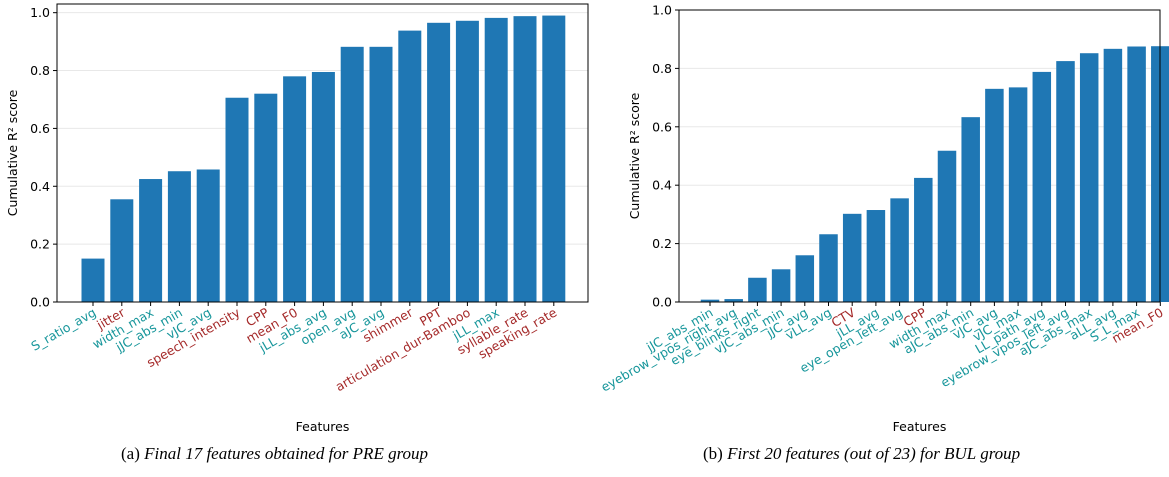  What do you see at coordinates (713, 453) in the screenshot?
I see `caption-b-label: (b)` at bounding box center [713, 453].